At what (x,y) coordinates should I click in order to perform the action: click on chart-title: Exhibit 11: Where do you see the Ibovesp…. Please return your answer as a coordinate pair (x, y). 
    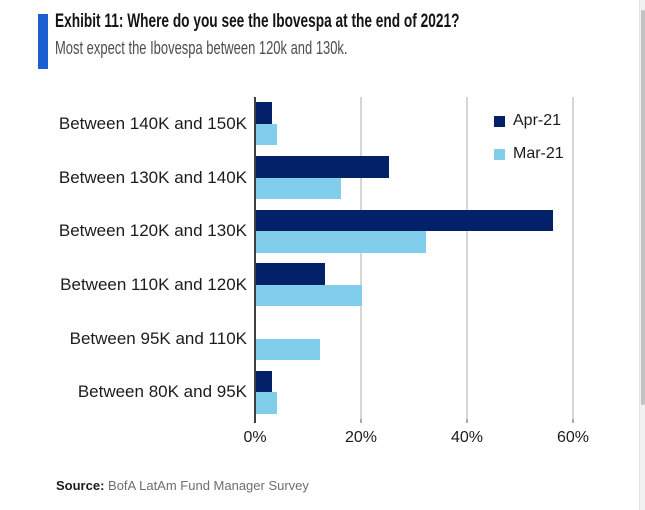
    Looking at the image, I should click on (257, 21).